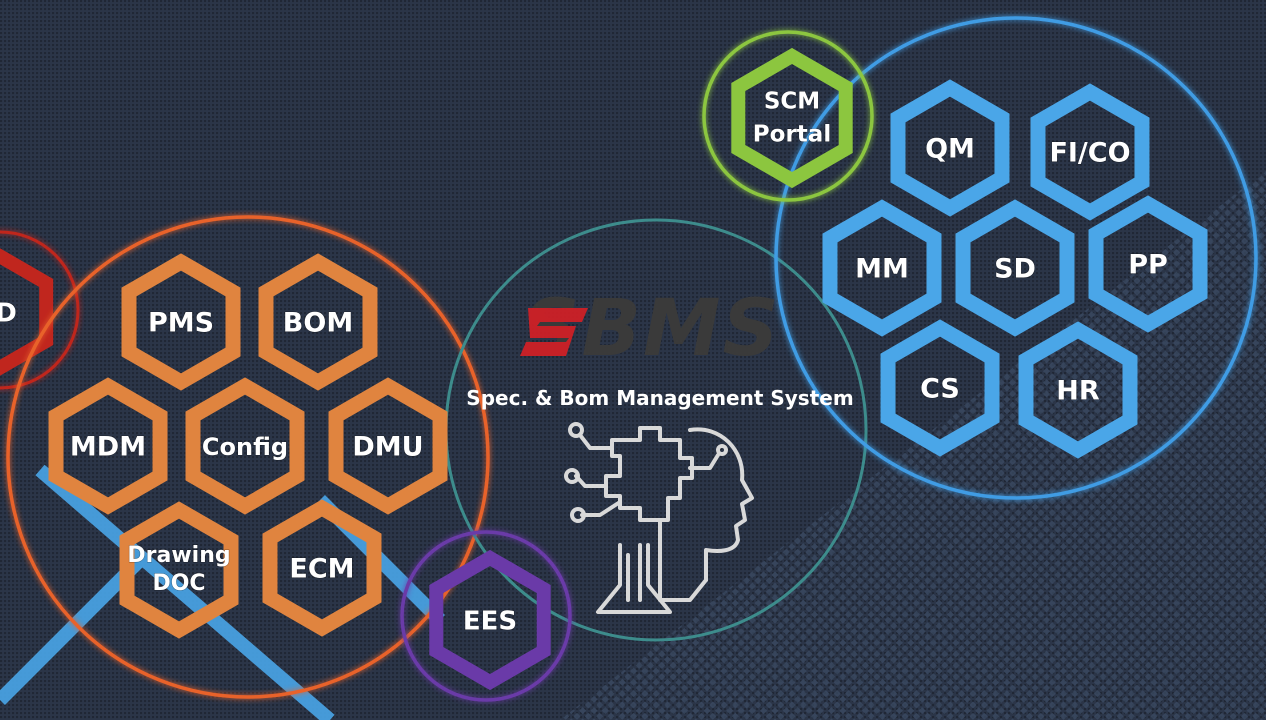 Image resolution: width=1266 pixels, height=720 pixels. I want to click on module-dmu: DMU, so click(388, 446).